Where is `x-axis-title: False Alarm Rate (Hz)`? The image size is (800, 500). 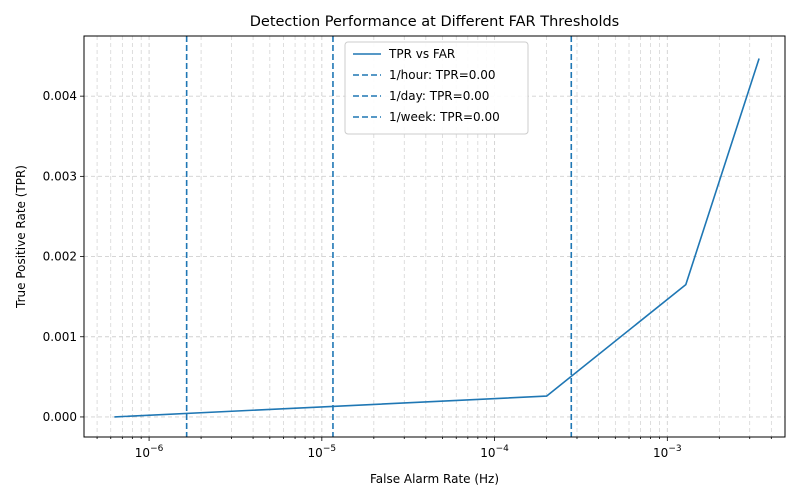 x-axis-title: False Alarm Rate (Hz) is located at coordinates (434, 479).